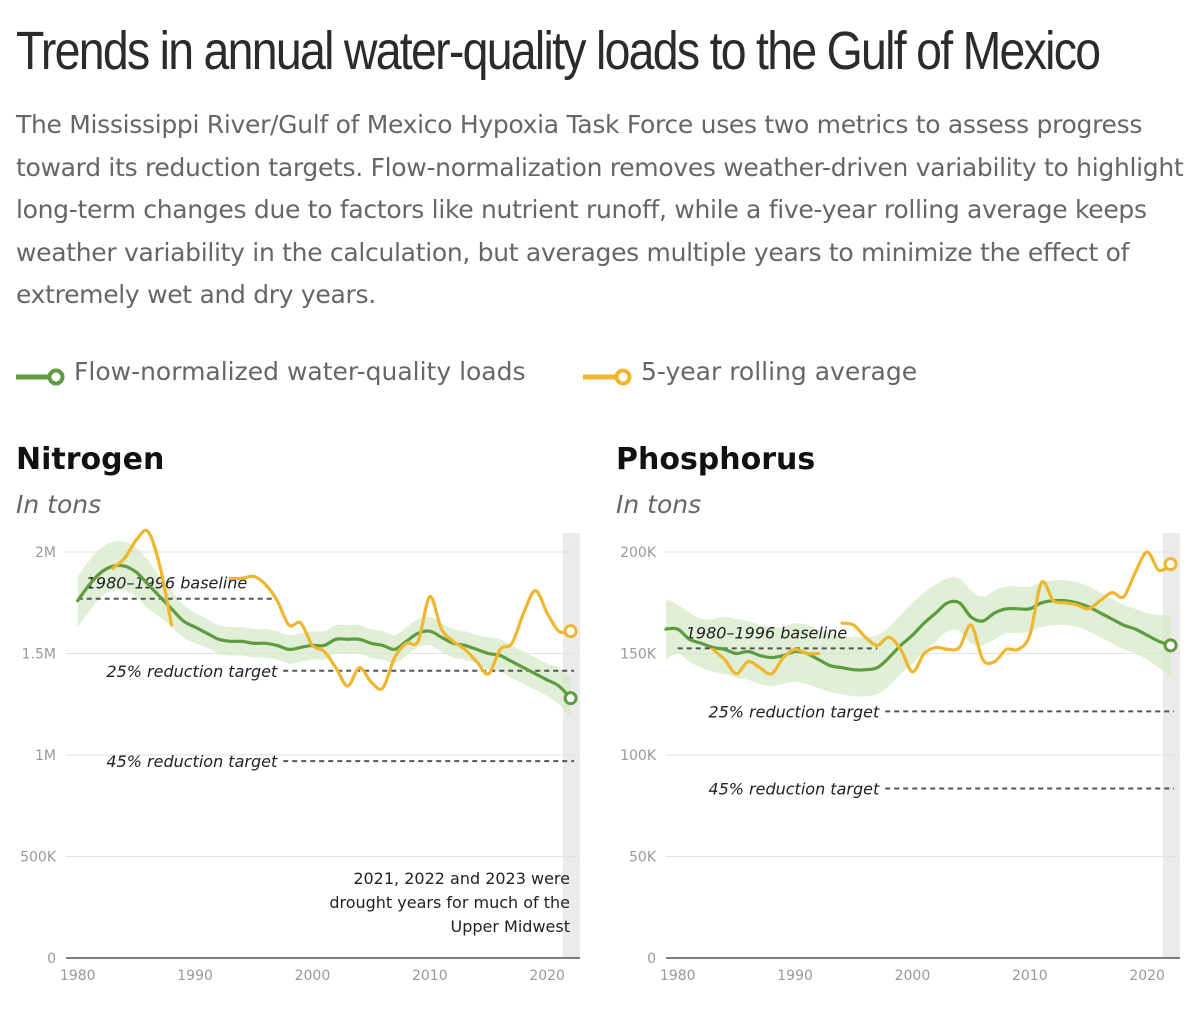 The image size is (1200, 1036). I want to click on chart-subtitle-phosphorus: In tons, so click(658, 504).